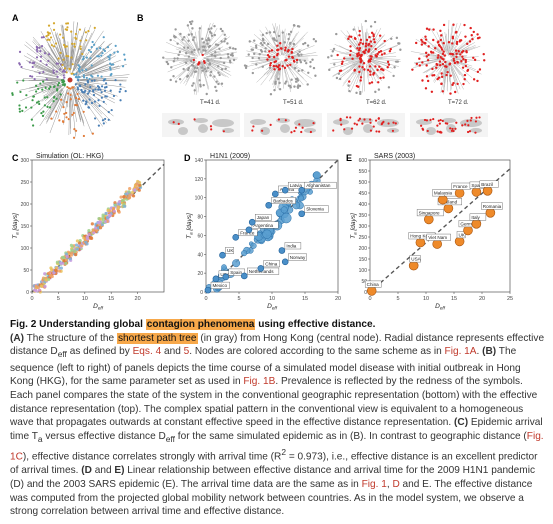  What do you see at coordinates (284, 452) in the screenshot?
I see `caption-c-sup-2: 2` at bounding box center [284, 452].